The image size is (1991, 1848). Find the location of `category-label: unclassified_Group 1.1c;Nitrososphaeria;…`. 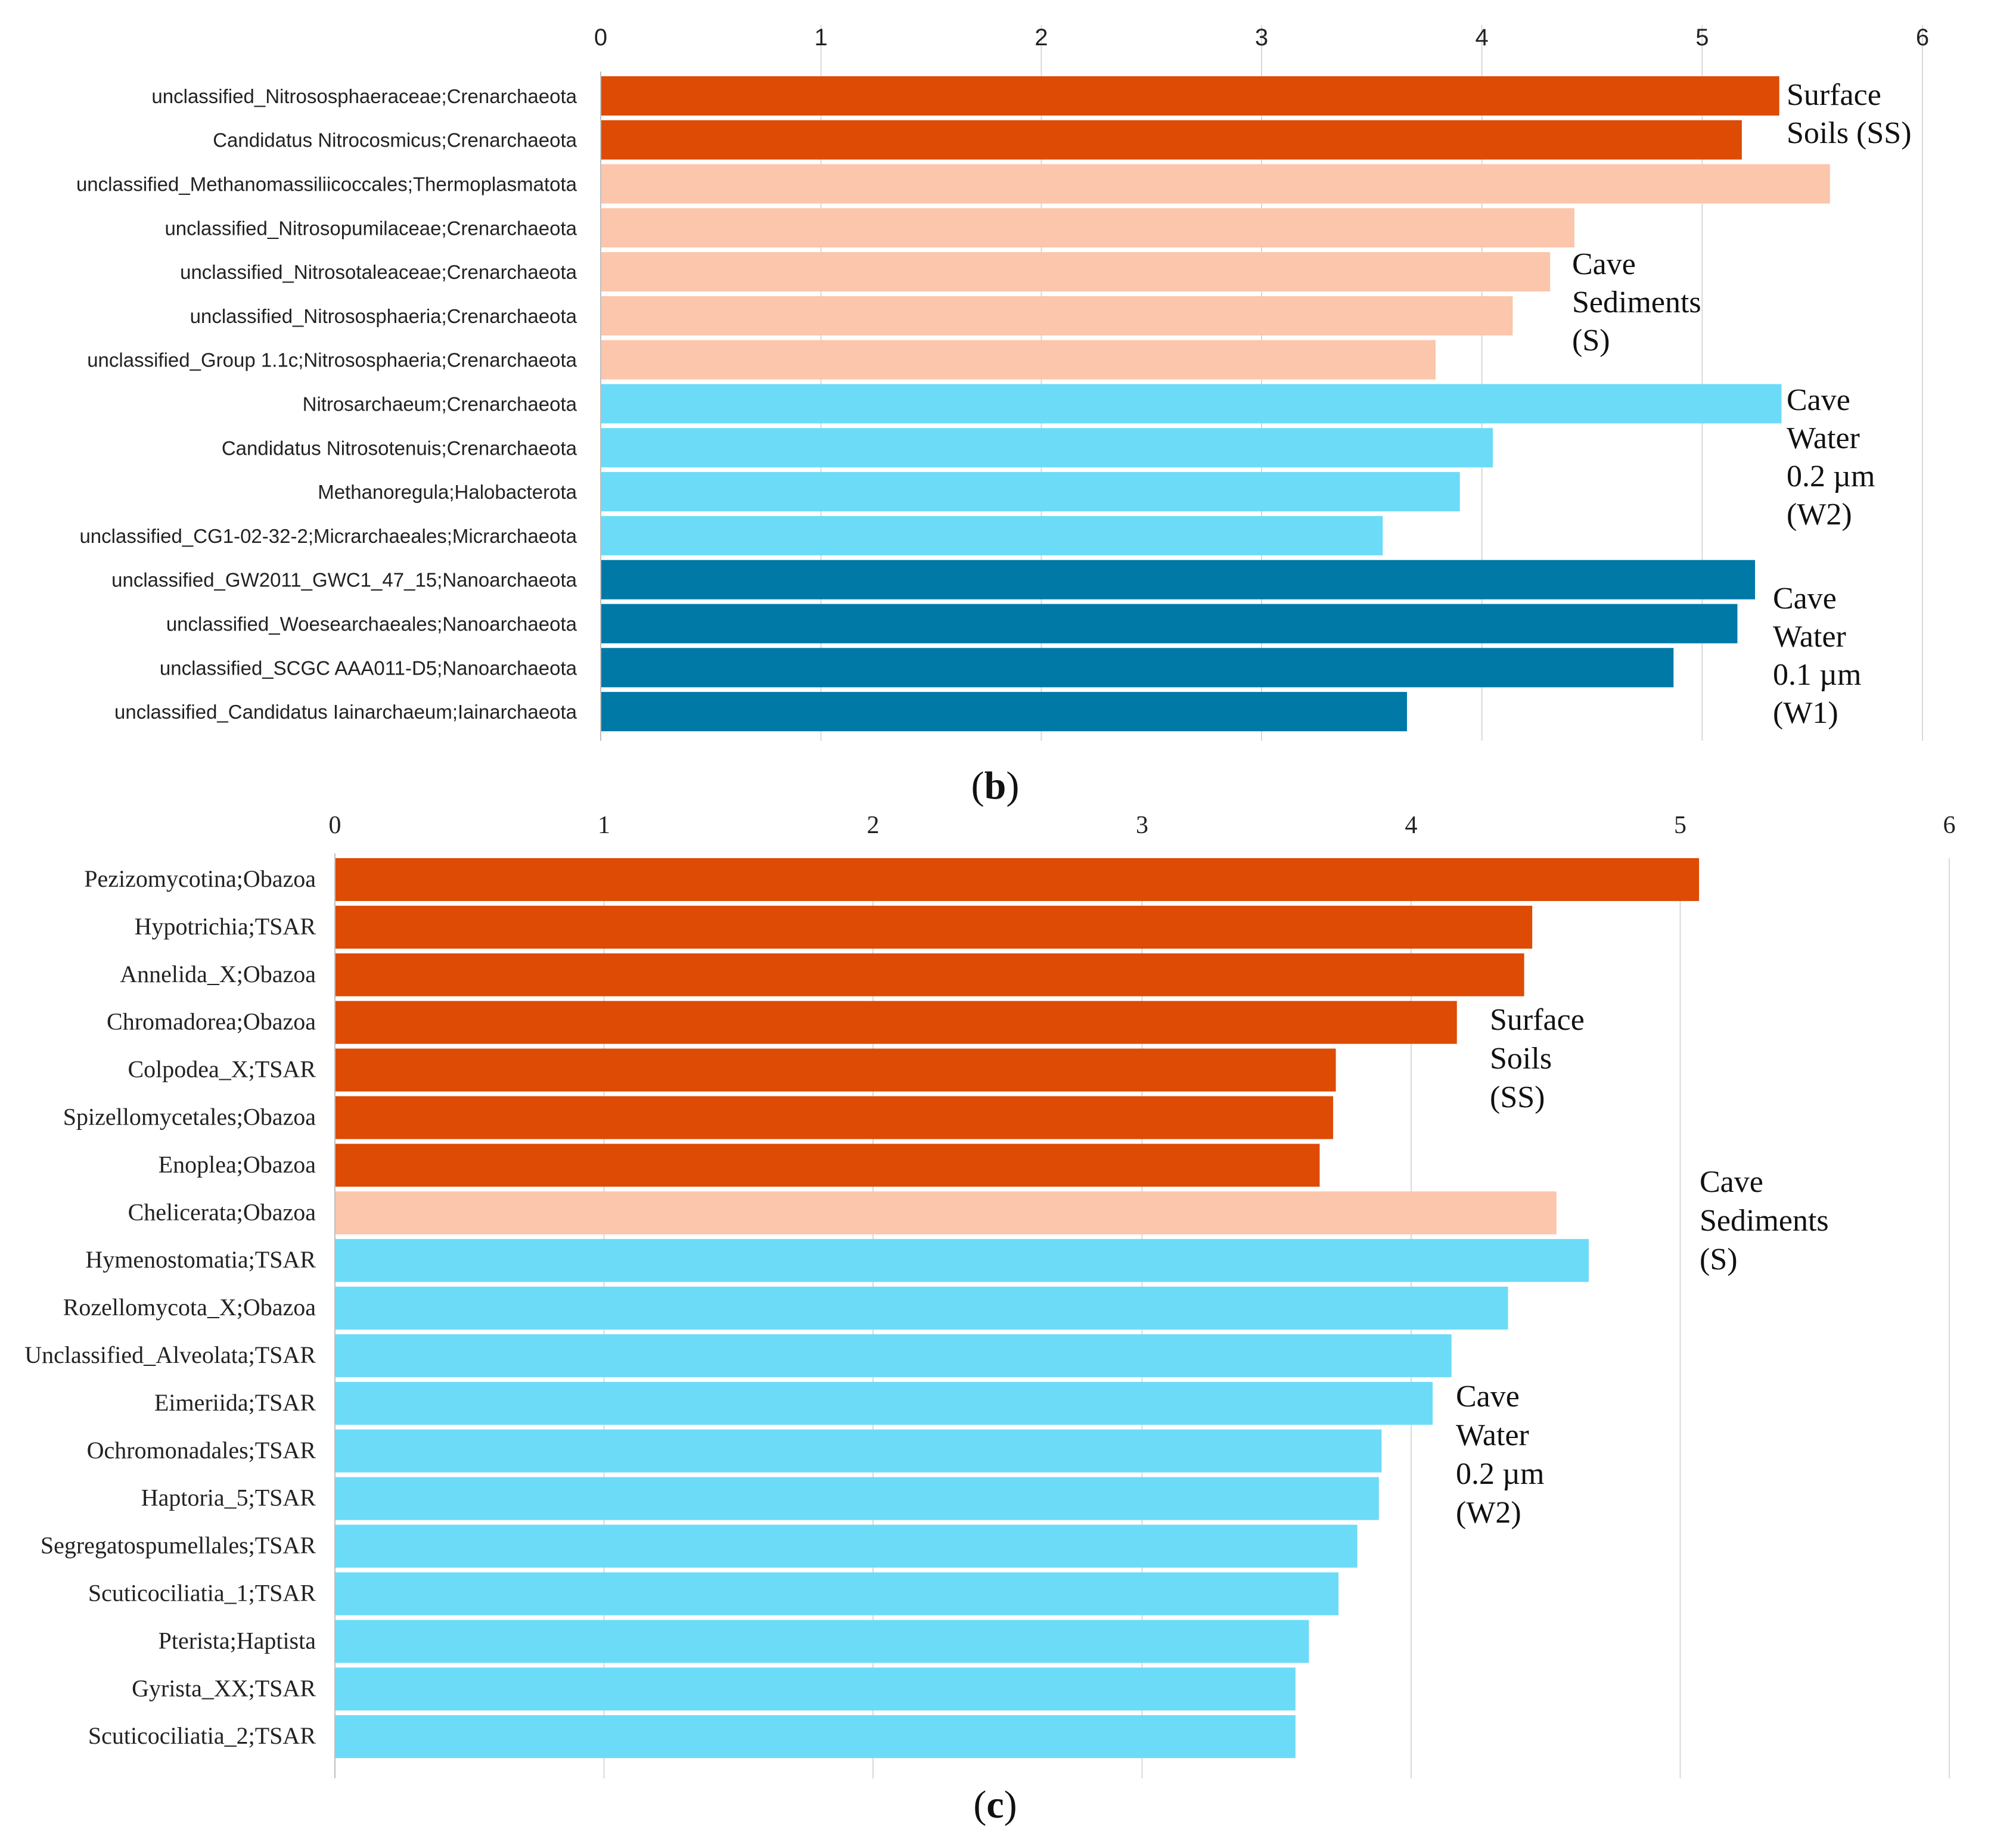

category-label: unclassified_Group 1.1c;Nitrososphaeria;… is located at coordinates (332, 360).